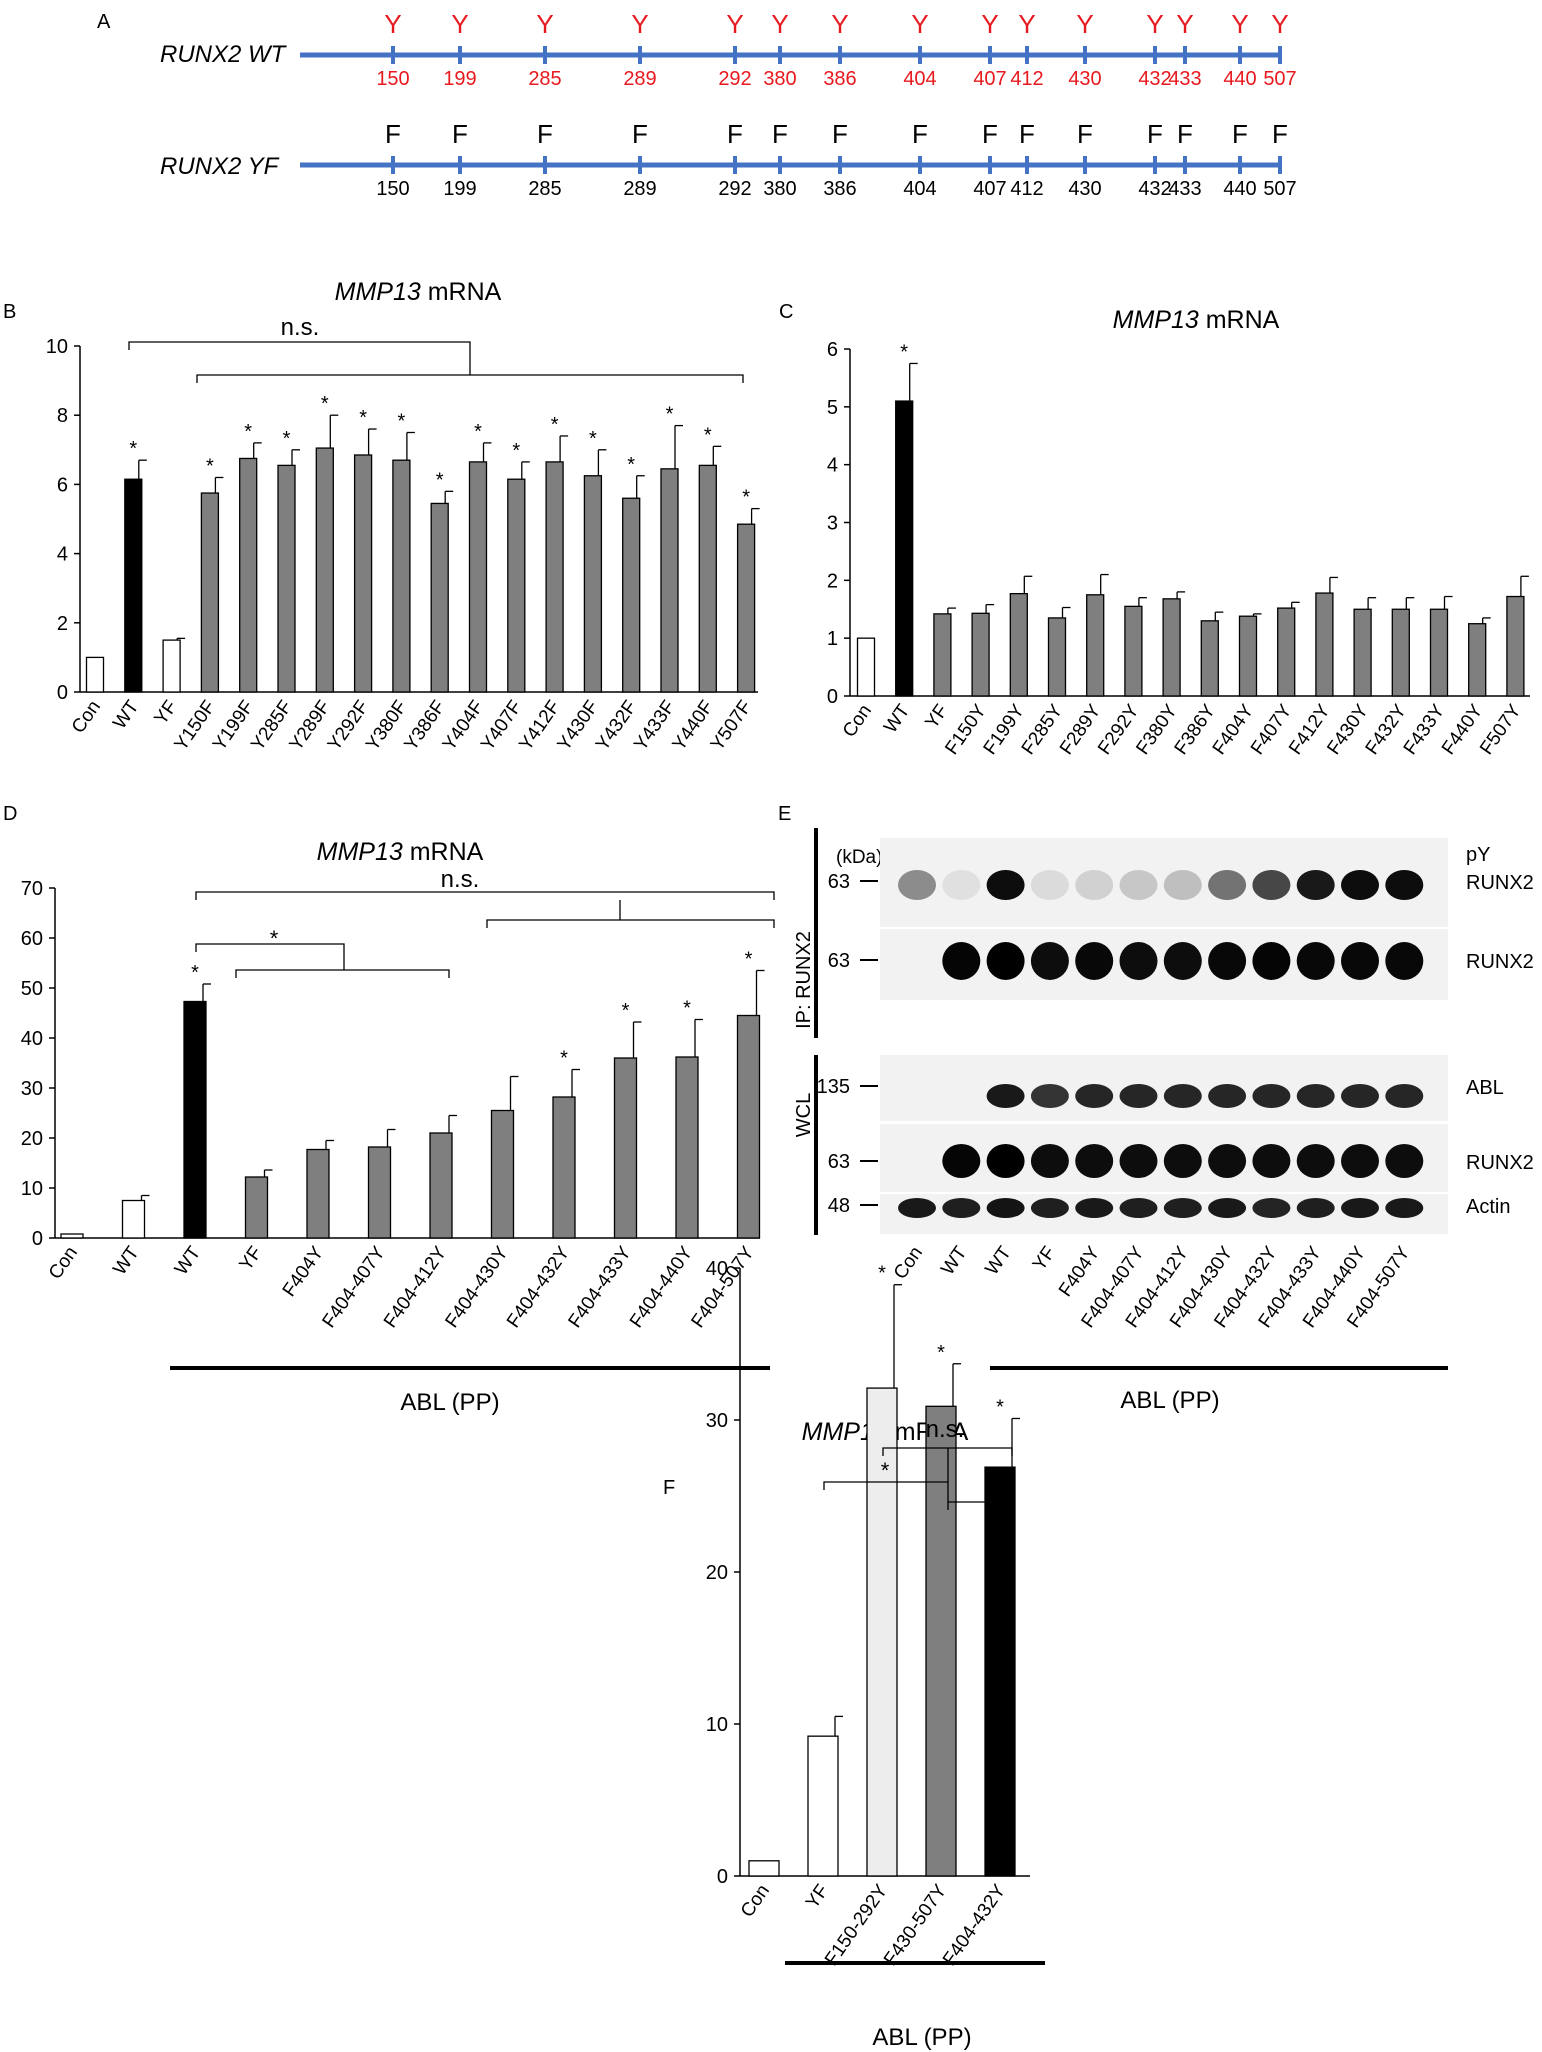 This screenshot has width=1542, height=2052. What do you see at coordinates (989, 79) in the screenshot?
I see `wt-position-label: 407` at bounding box center [989, 79].